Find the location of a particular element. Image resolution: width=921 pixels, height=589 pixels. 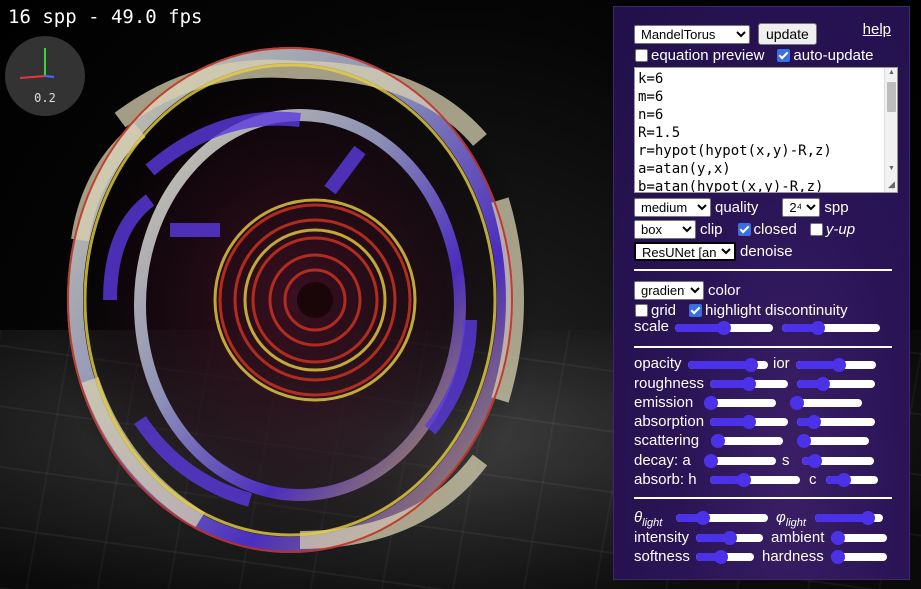

roughness-slider is located at coordinates (749, 384).